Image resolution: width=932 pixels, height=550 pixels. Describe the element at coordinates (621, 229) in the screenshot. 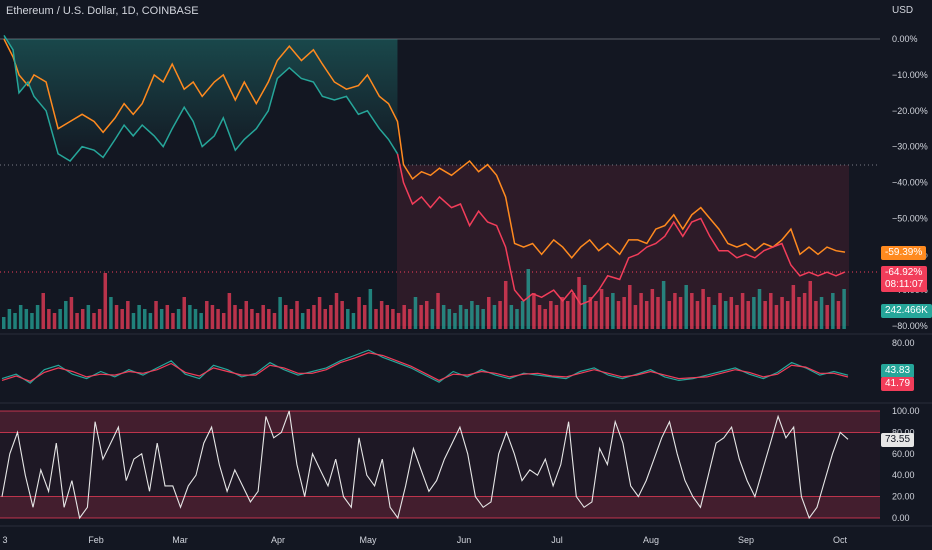

I see `price-series-red` at that location.